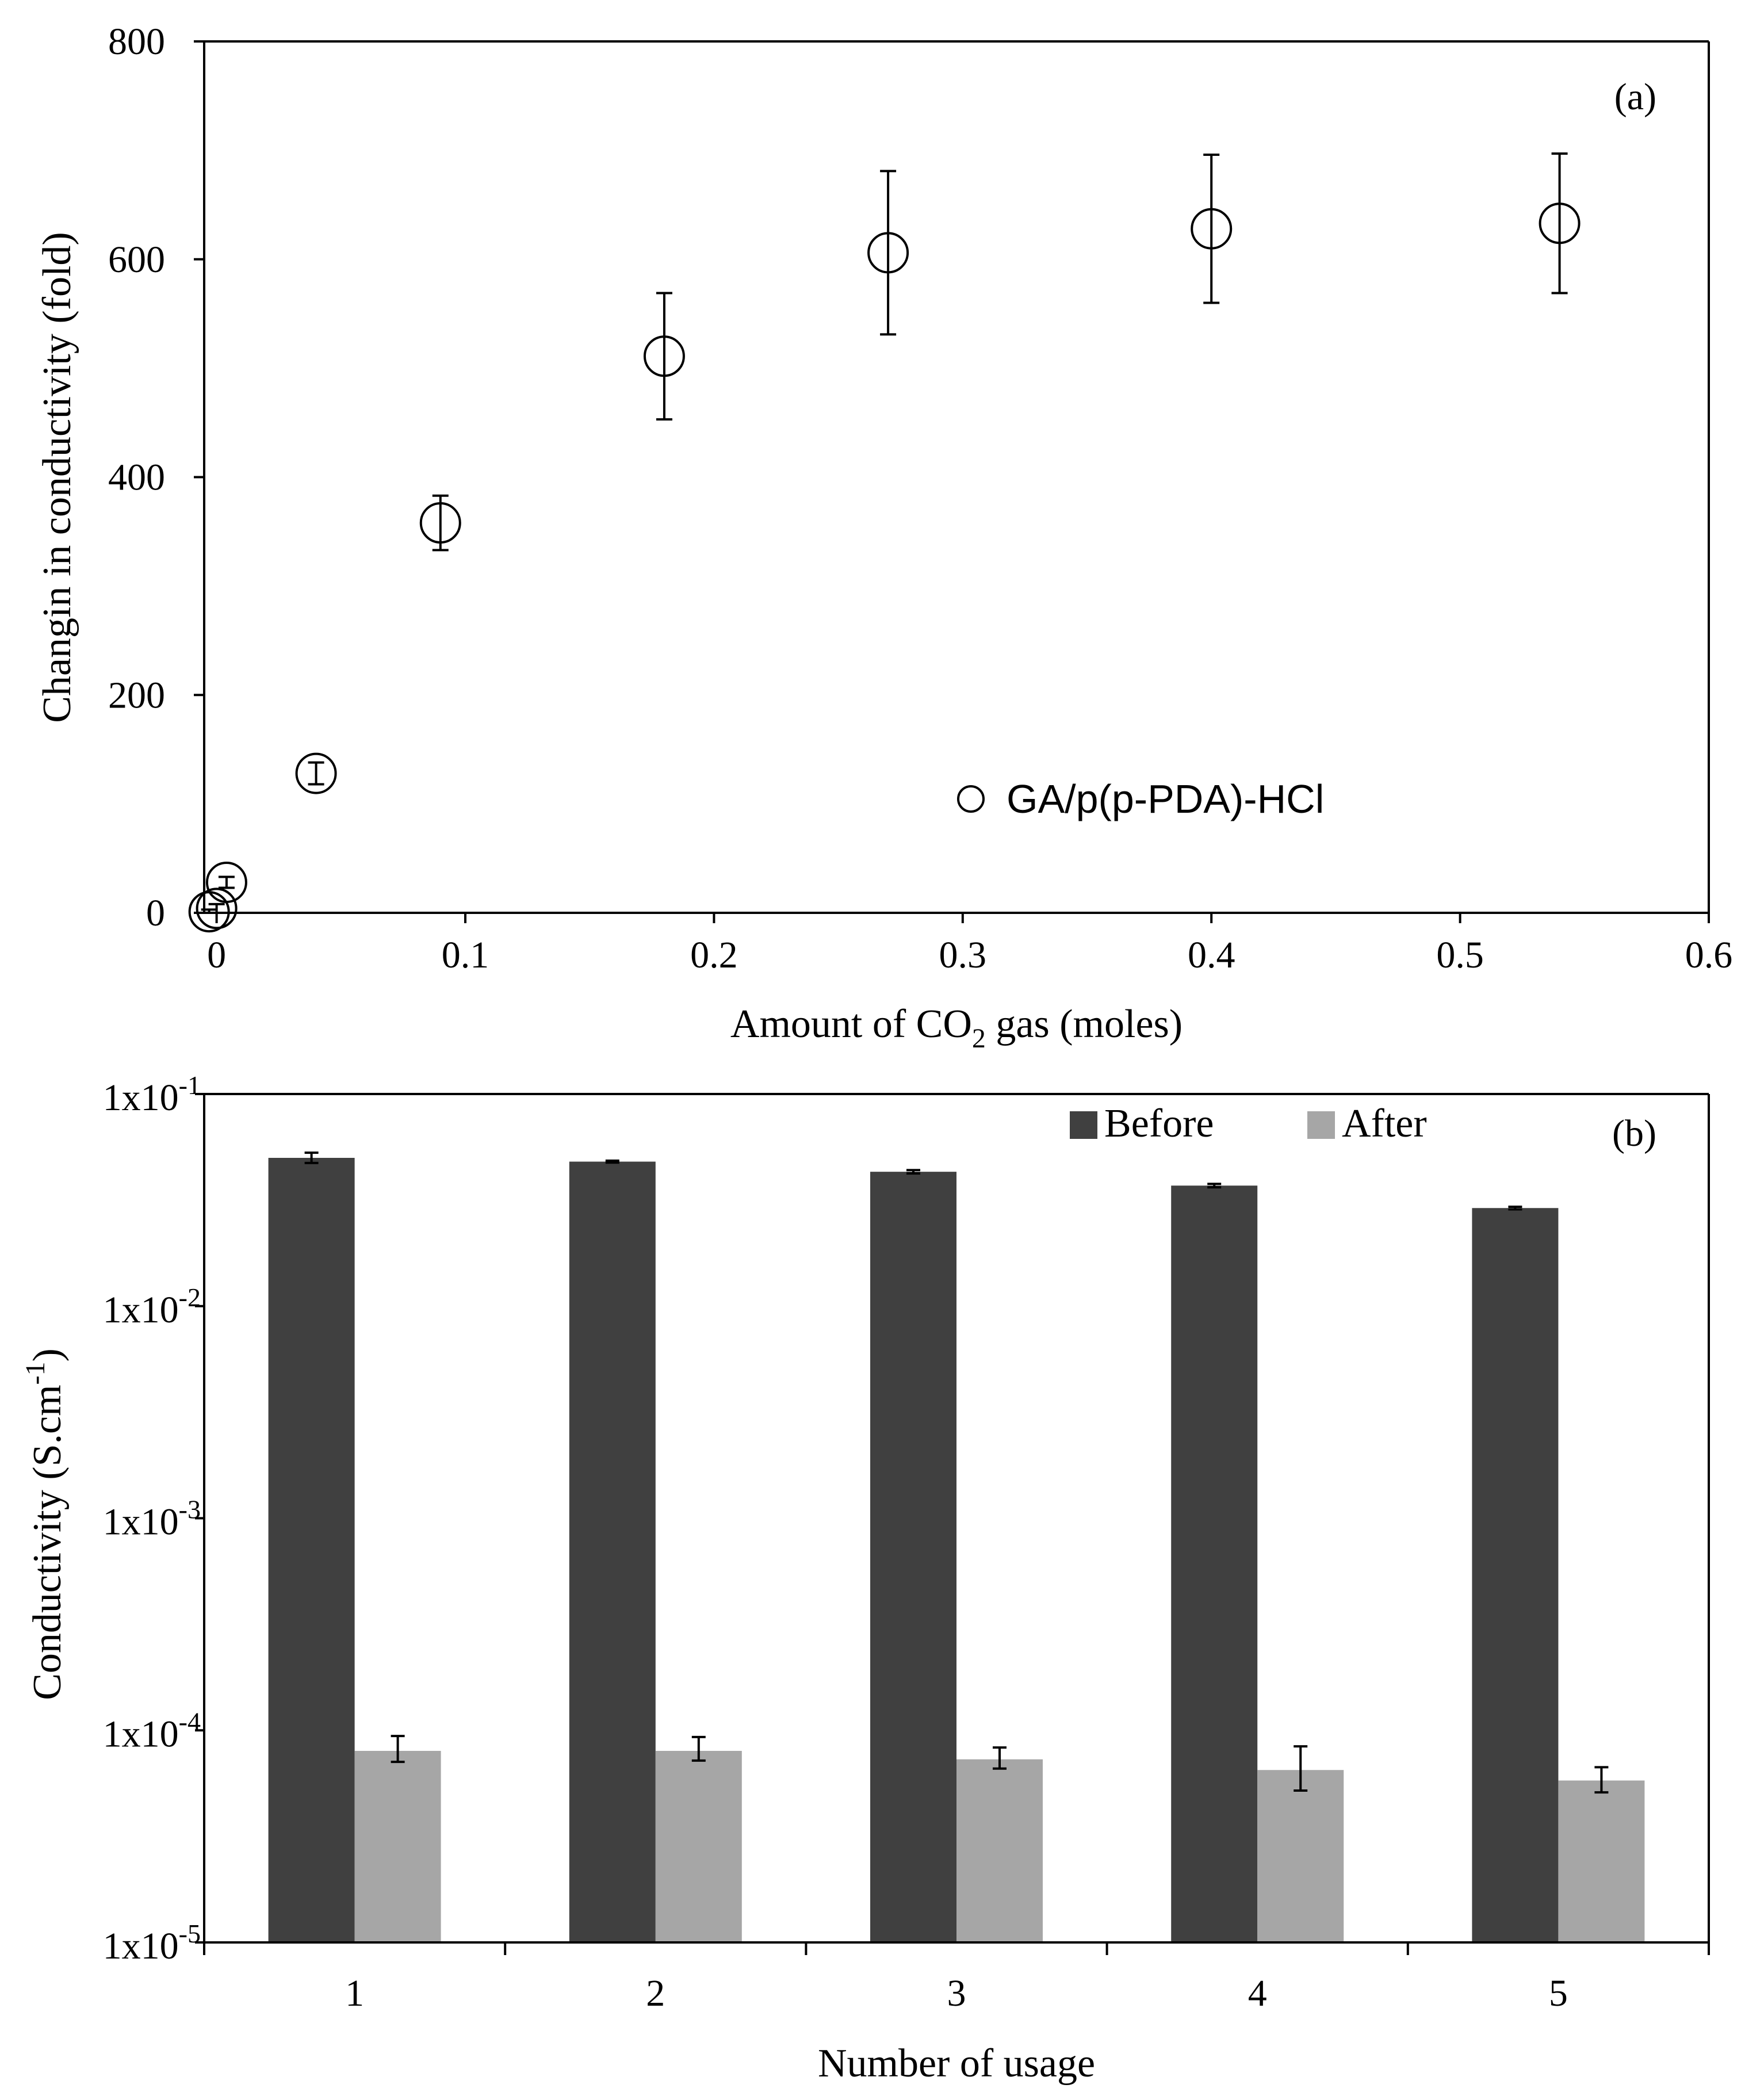 This screenshot has height=2096, width=1764. I want to click on panel-a-x-tick-label: 0, so click(216, 955).